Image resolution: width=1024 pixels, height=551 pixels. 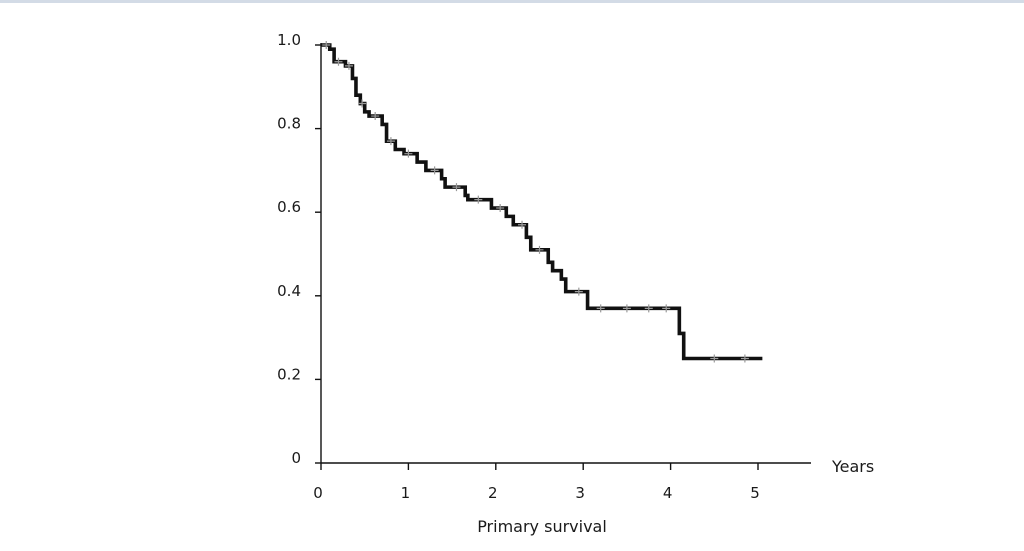 I want to click on y-ticks: 0 0.2 0.4 0.6 0.8 1.0, so click(x=299, y=249).